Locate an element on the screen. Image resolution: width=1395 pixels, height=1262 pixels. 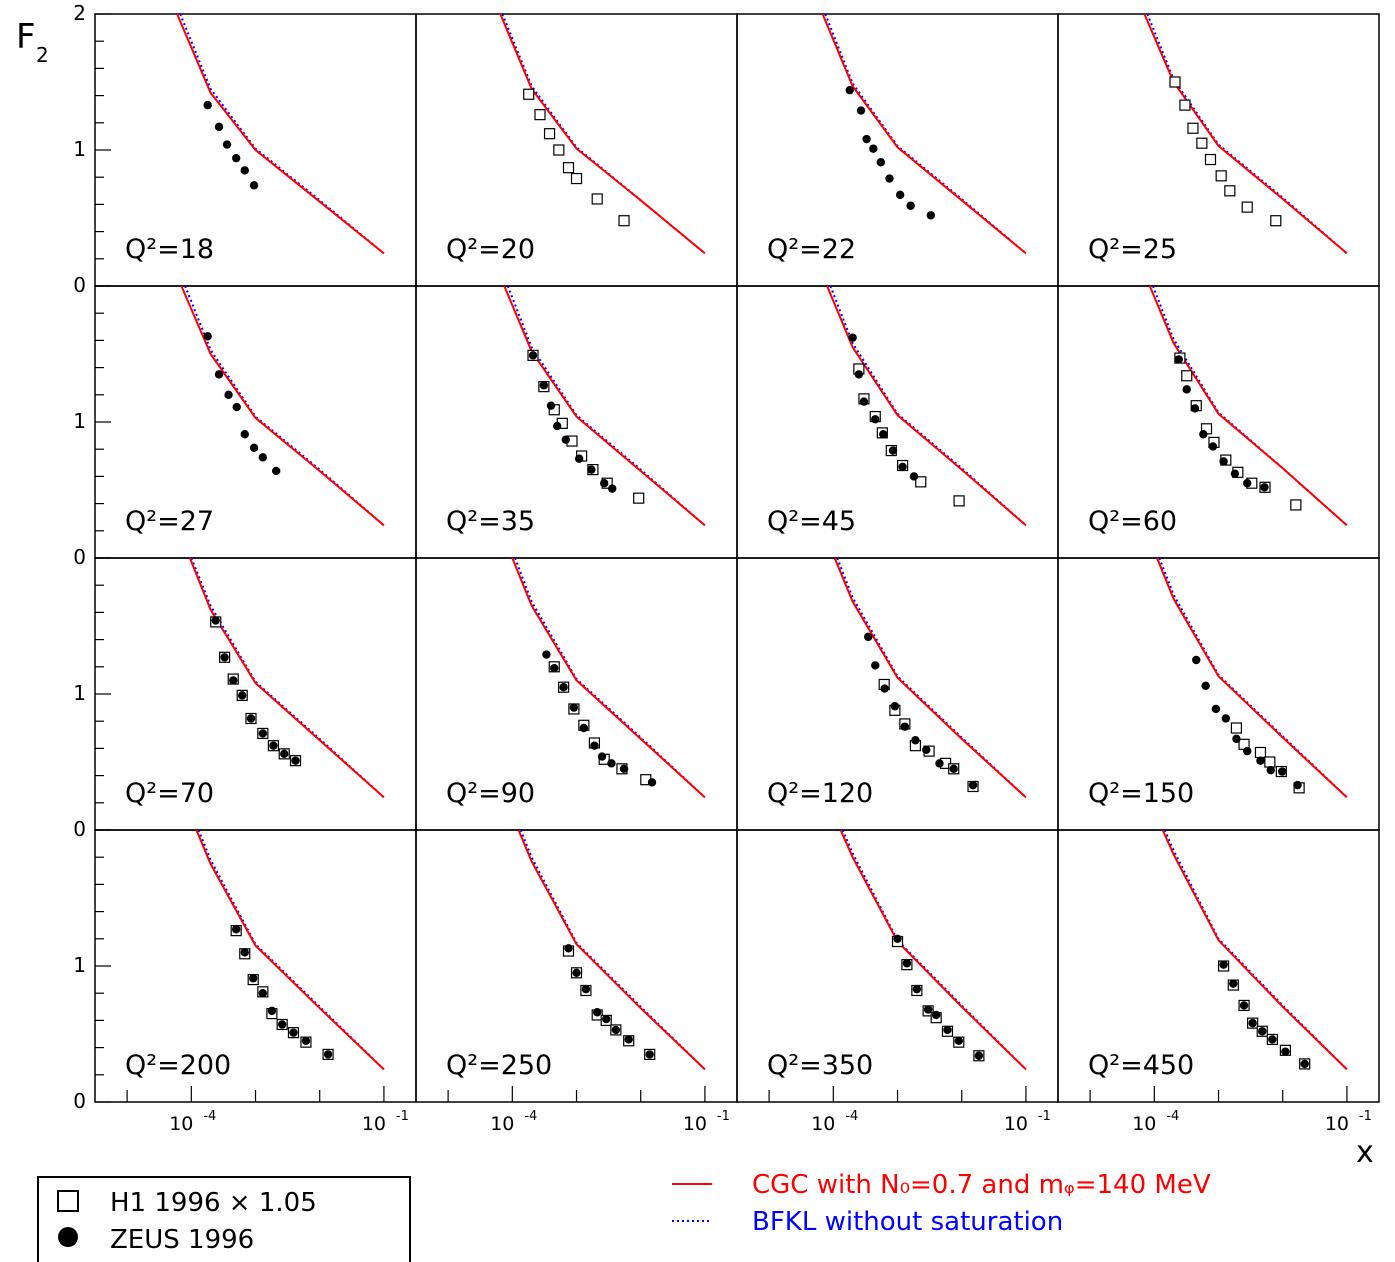
panel-q2-45: Q²=45 is located at coordinates (897, 411).